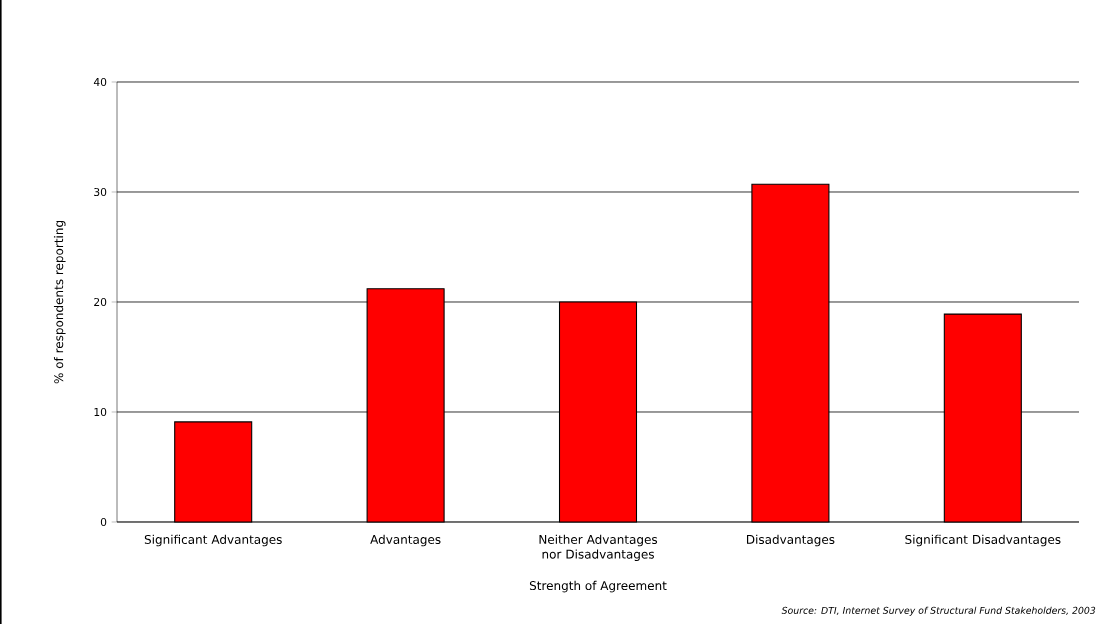 The width and height of the screenshot is (1098, 624). Describe the element at coordinates (598, 586) in the screenshot. I see `x-axis-title: Strength of Agreement` at that location.